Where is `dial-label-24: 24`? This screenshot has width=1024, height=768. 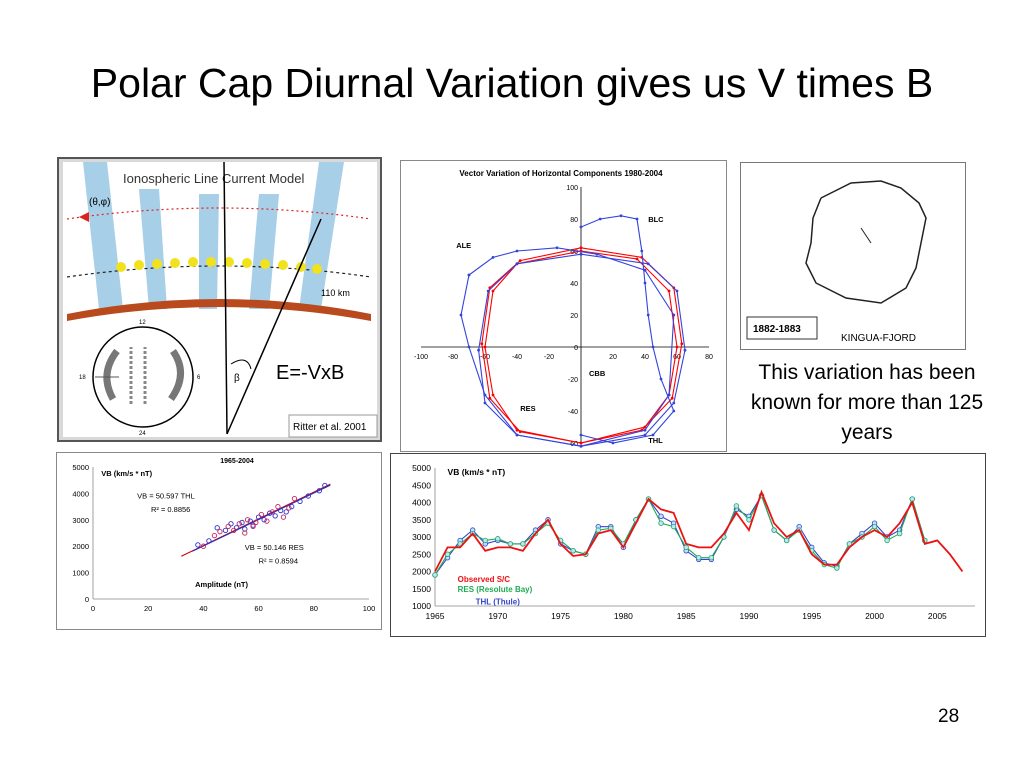 dial-label-24: 24 is located at coordinates (142, 434).